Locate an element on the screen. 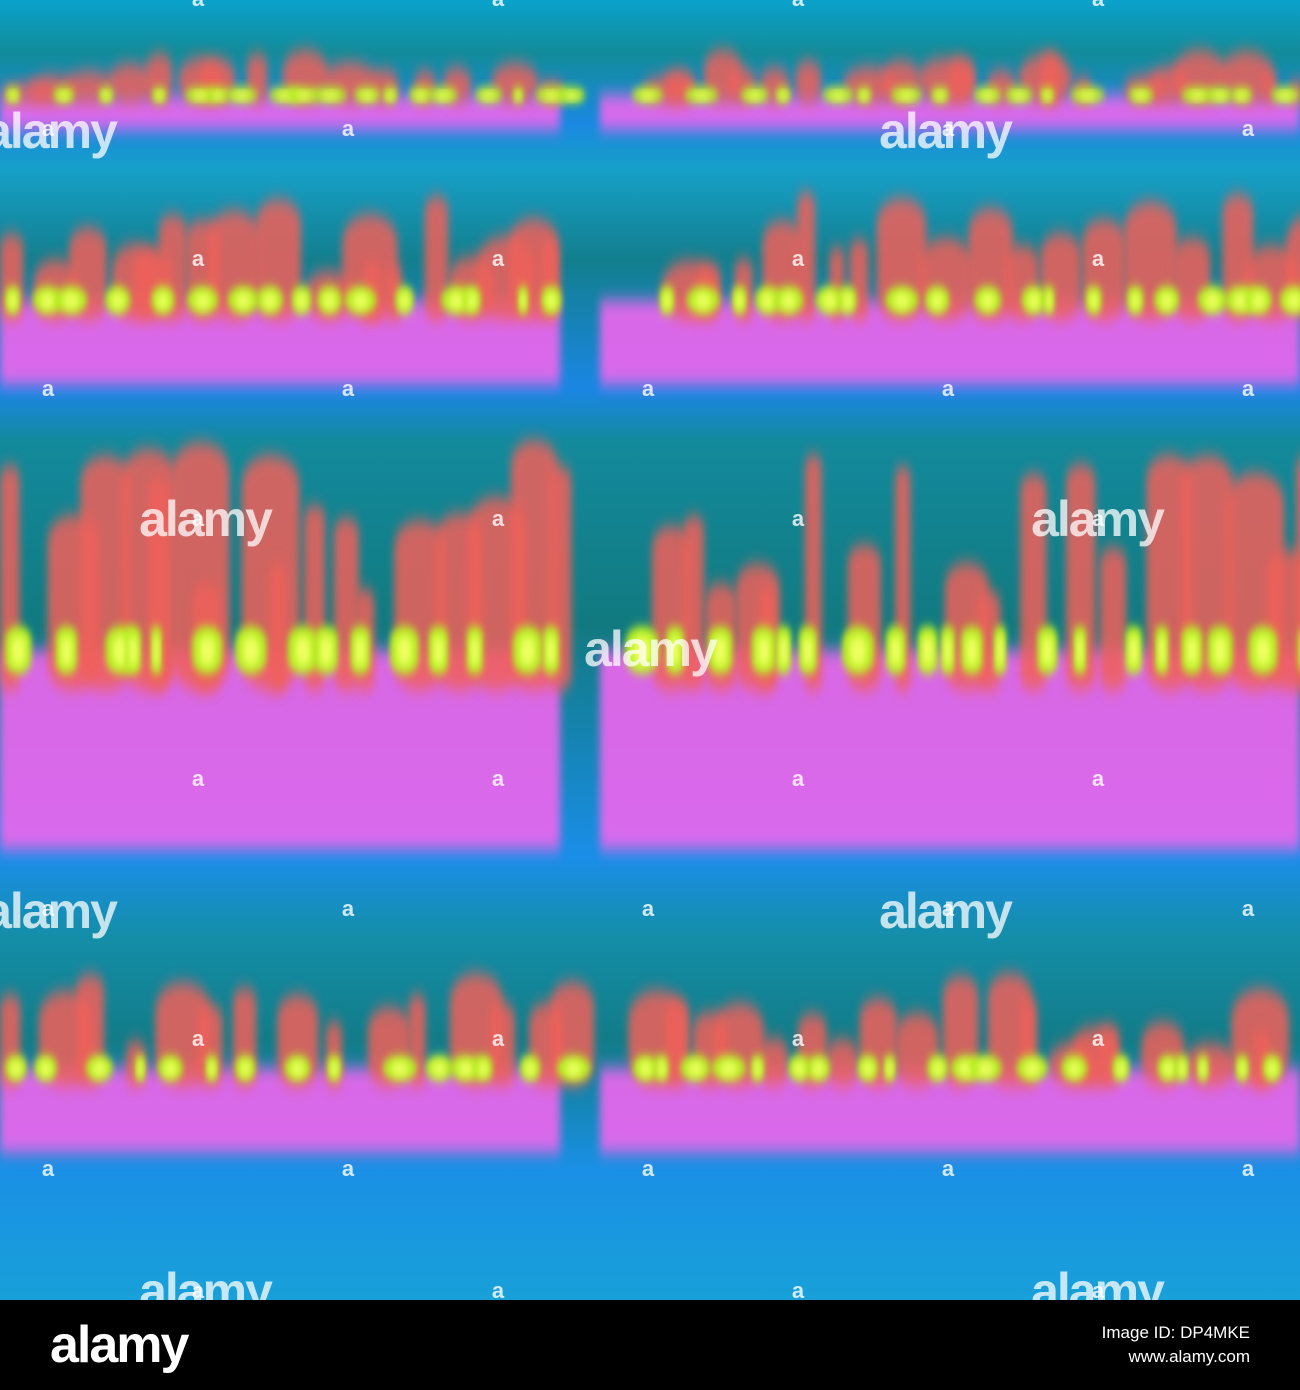  footer-bar is located at coordinates (650, 1345).